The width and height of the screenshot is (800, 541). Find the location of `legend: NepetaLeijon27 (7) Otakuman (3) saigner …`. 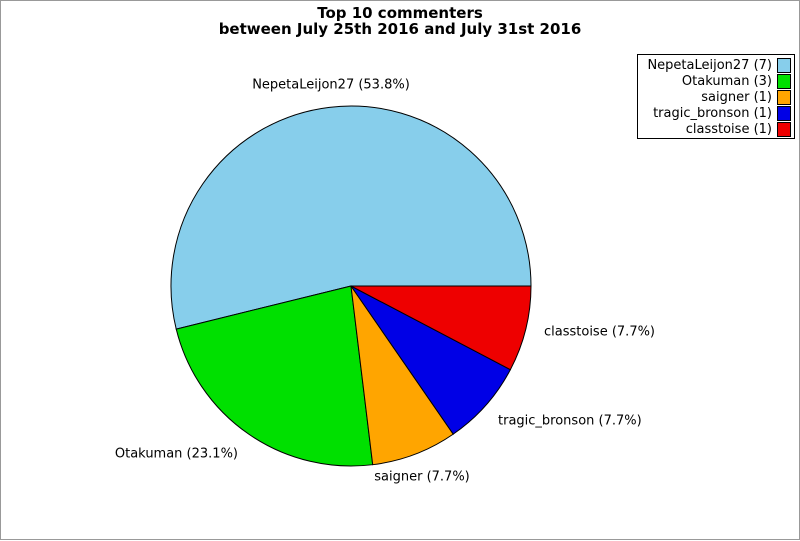

legend: NepetaLeijon27 (7) Otakuman (3) saigner … is located at coordinates (716, 96).